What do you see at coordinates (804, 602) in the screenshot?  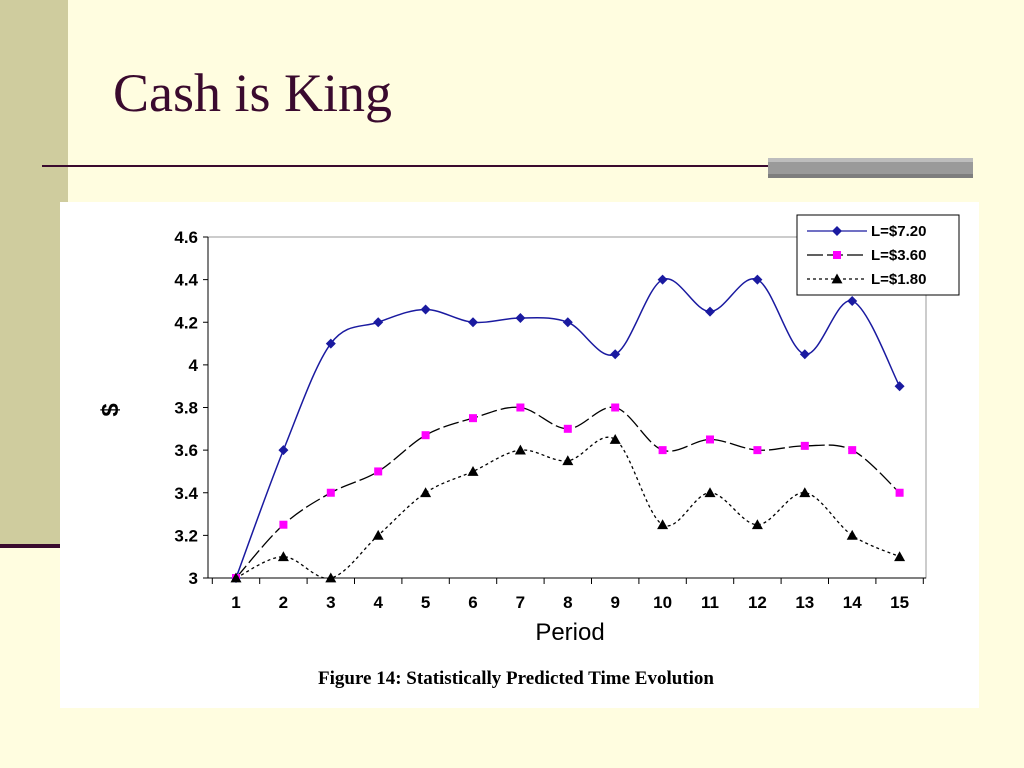 I see `x-tick-label: 13` at bounding box center [804, 602].